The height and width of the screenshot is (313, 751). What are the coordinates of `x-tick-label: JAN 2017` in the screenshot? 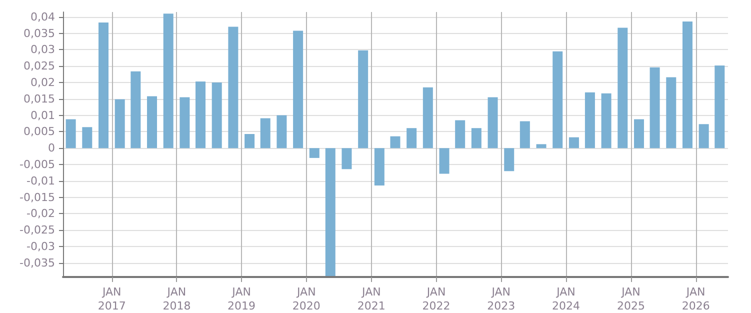 It's located at (112, 299).